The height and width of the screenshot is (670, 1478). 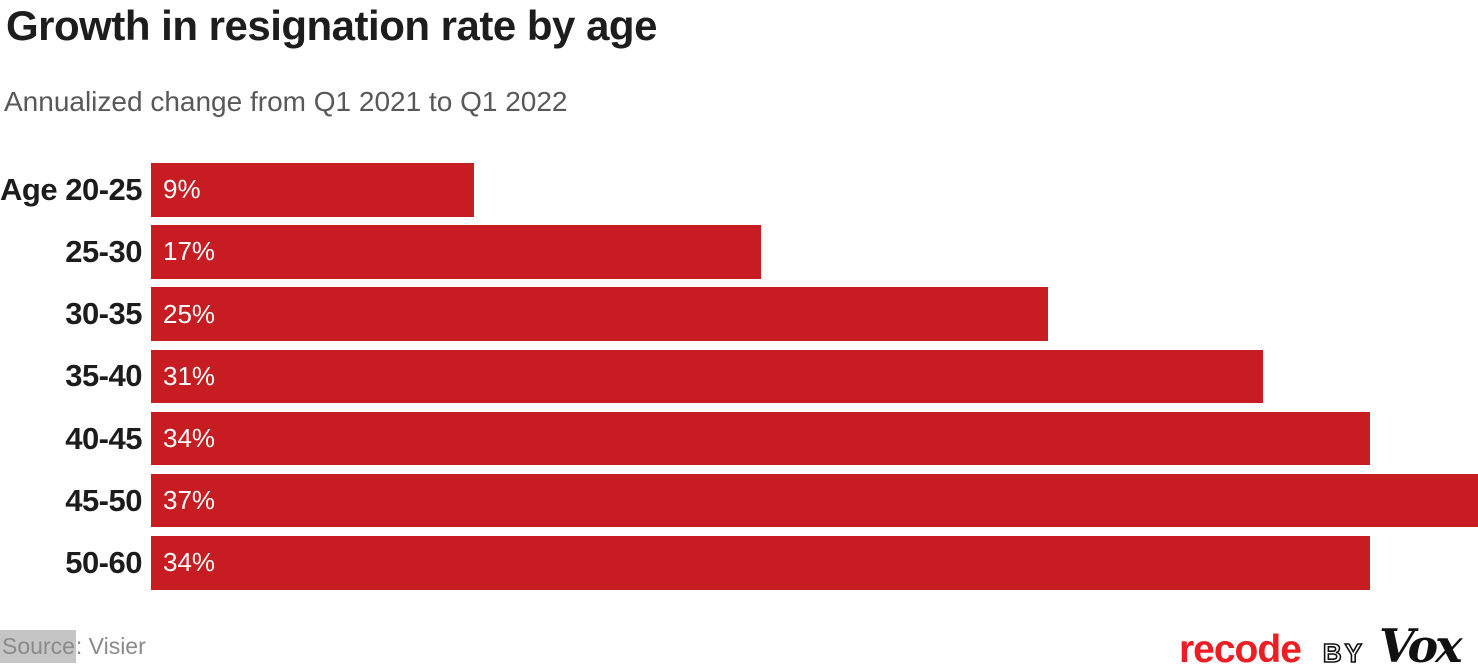 I want to click on bar-age-25-30: 17%, so click(x=456, y=252).